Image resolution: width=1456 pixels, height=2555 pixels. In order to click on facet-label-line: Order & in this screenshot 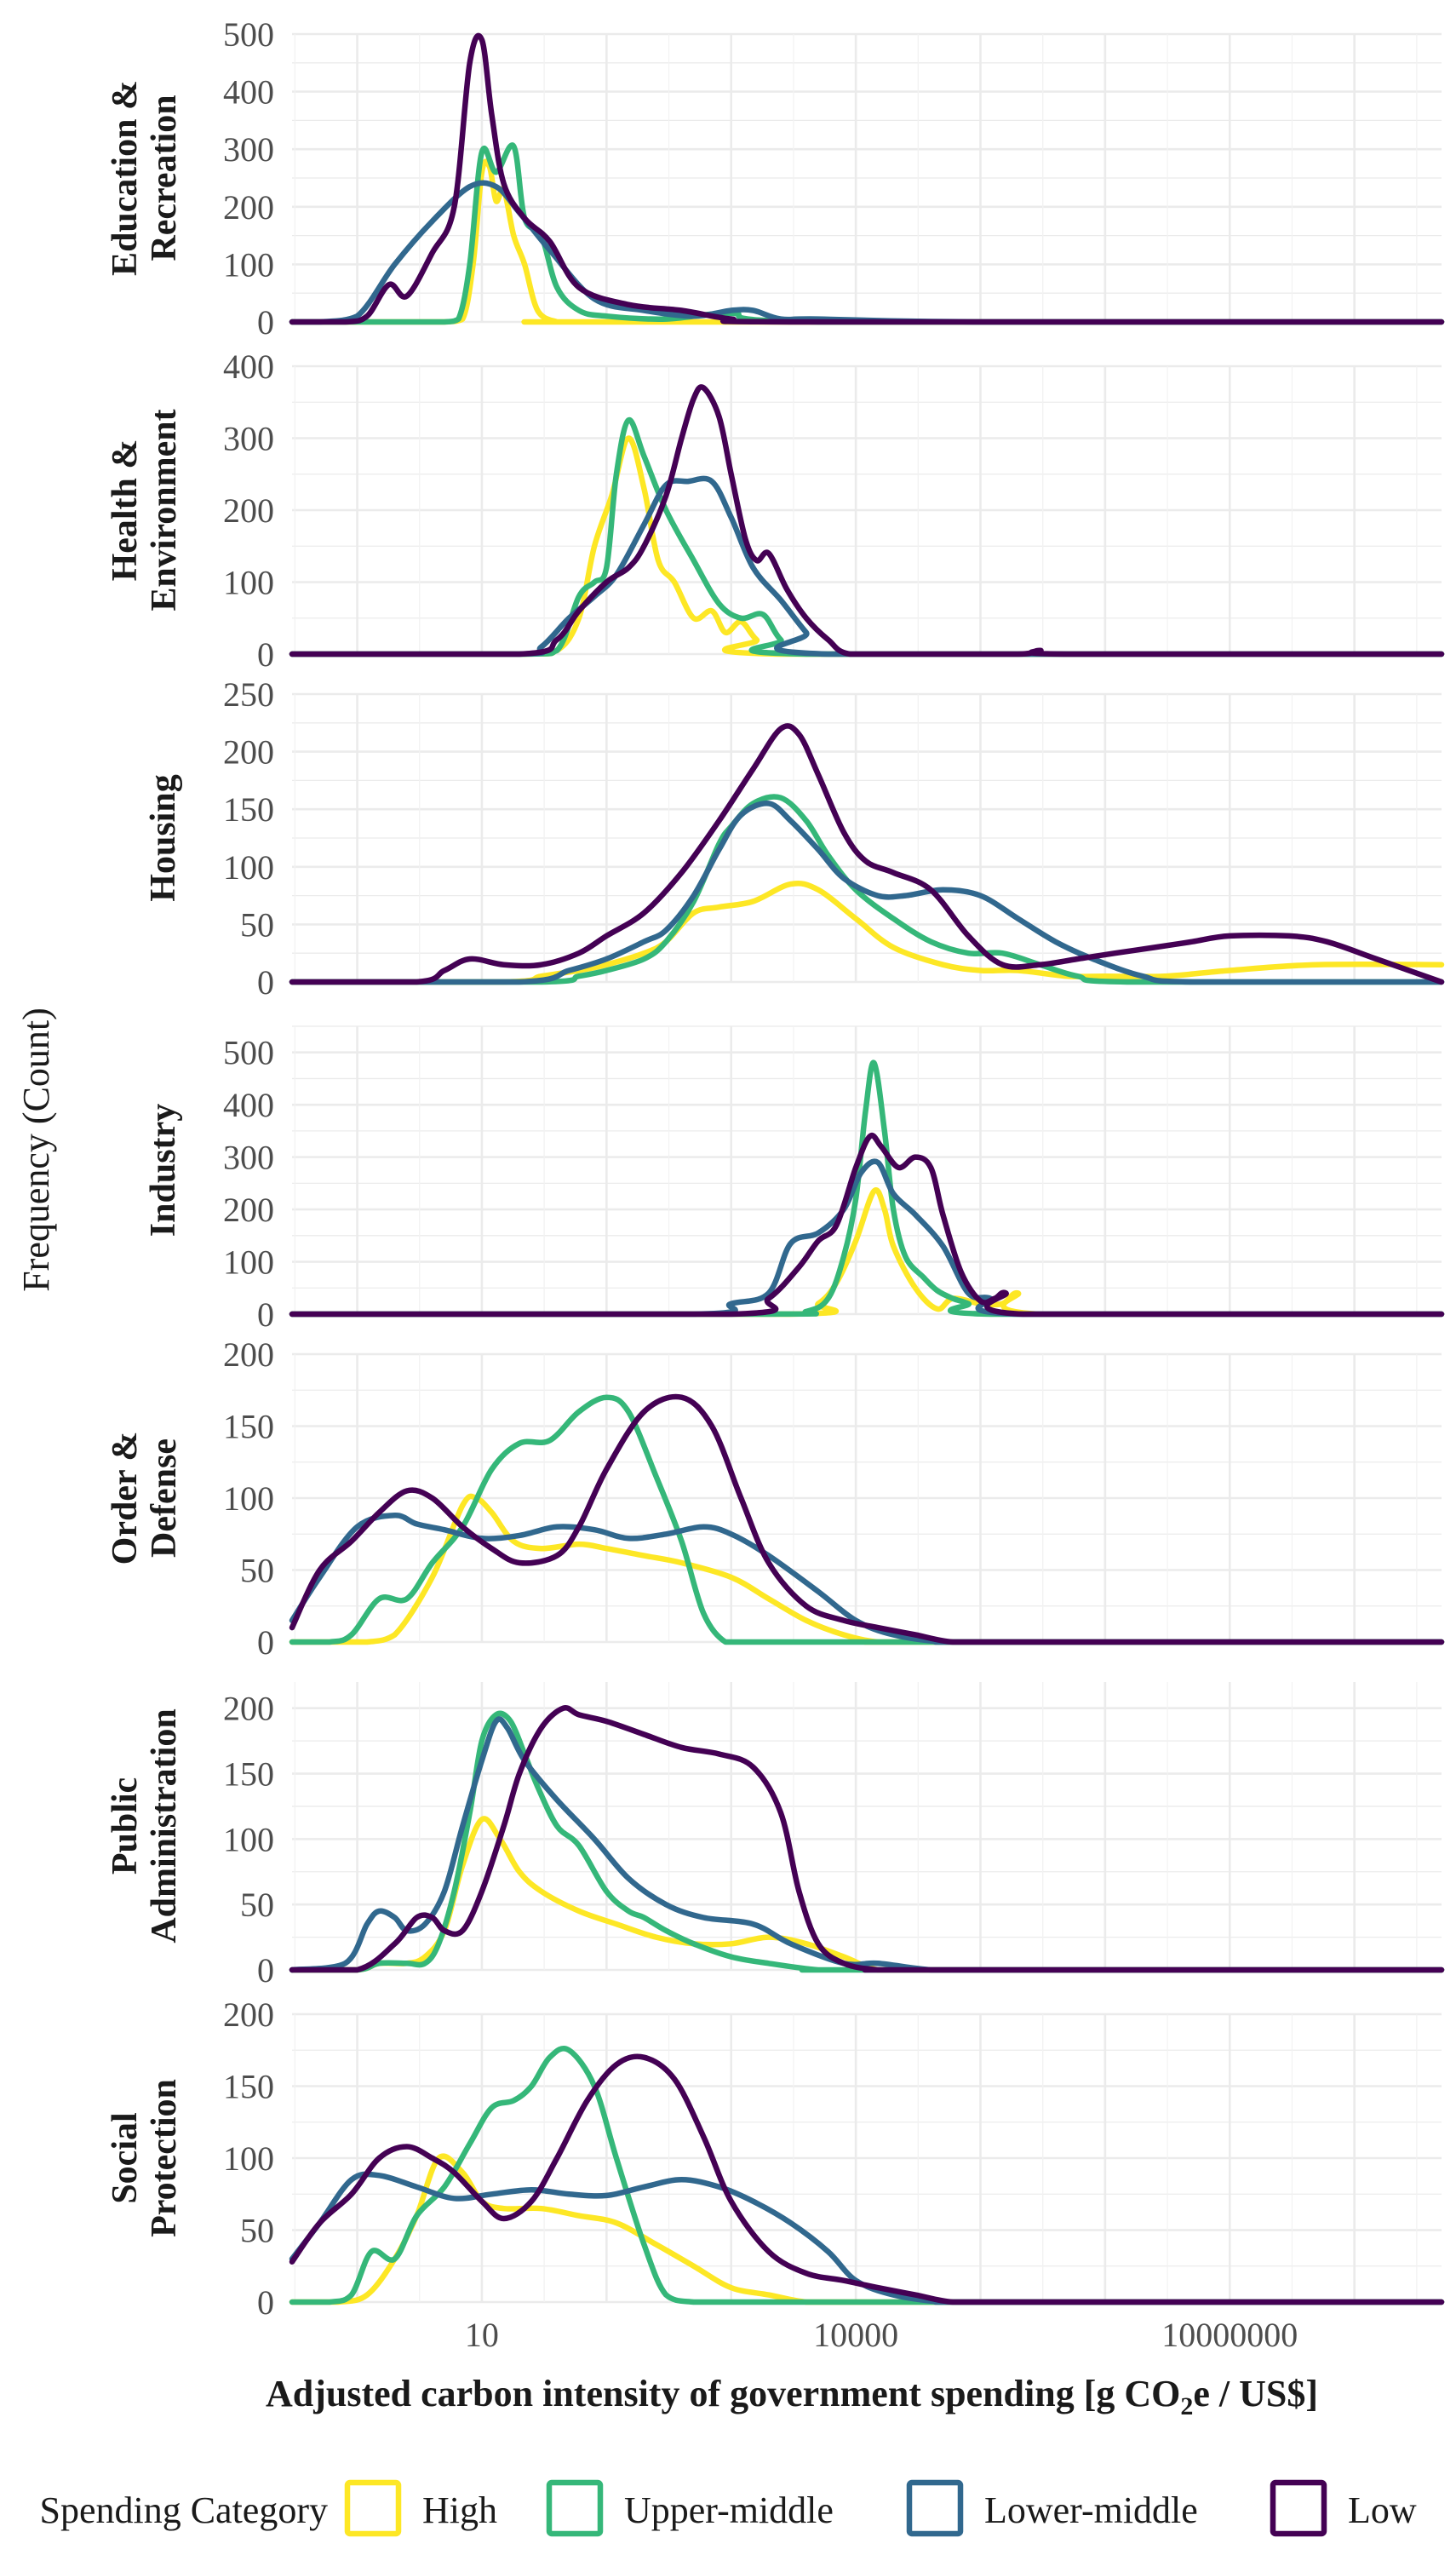, I will do `click(126, 1498)`.